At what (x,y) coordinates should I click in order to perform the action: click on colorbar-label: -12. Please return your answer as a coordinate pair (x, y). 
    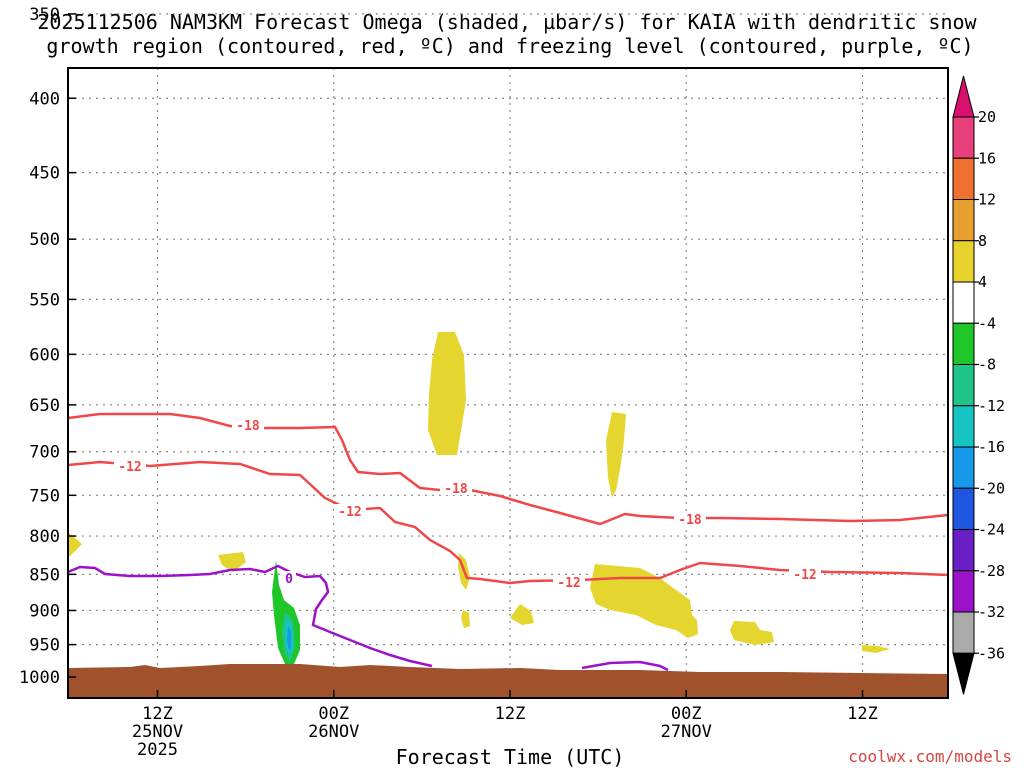
    Looking at the image, I should click on (991, 406).